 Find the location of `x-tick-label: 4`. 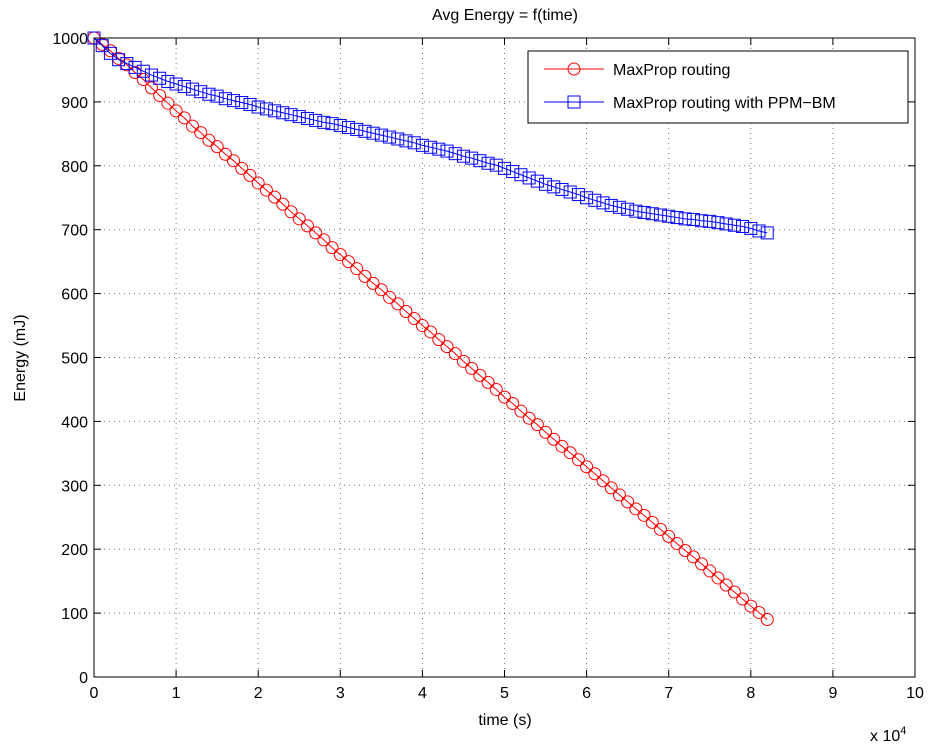

x-tick-label: 4 is located at coordinates (422, 693).